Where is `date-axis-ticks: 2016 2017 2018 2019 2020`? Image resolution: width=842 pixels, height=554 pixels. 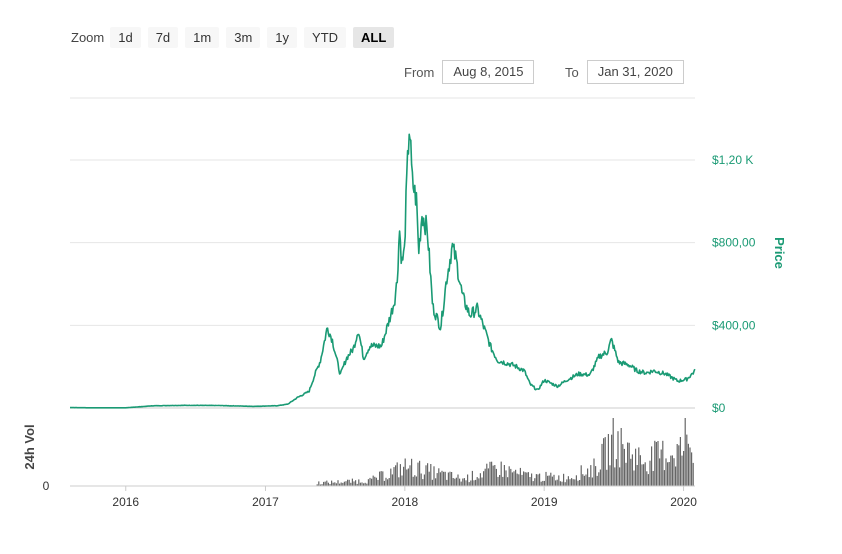
date-axis-ticks: 2016 2017 2018 2019 2020 is located at coordinates (404, 497).